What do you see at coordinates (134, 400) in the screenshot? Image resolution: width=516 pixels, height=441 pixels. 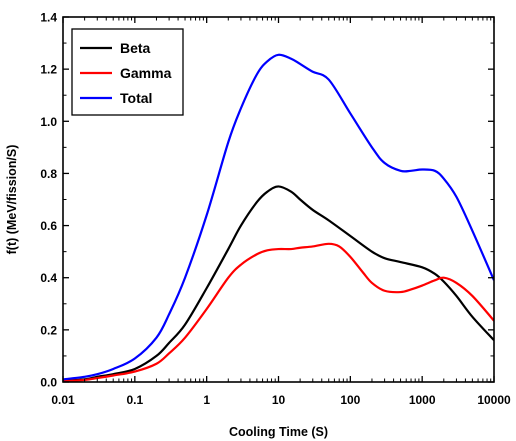 I see `x-tick-label: 0.1` at bounding box center [134, 400].